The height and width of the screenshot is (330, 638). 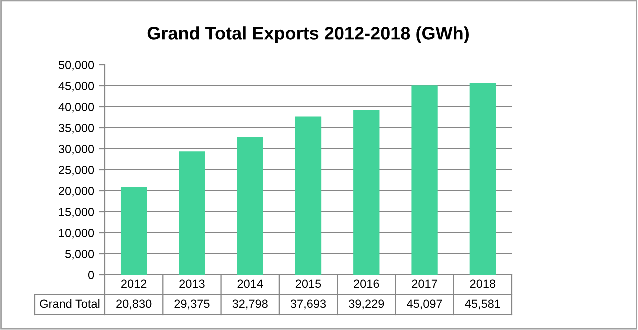 What do you see at coordinates (309, 284) in the screenshot?
I see `x-tick-label: 2015` at bounding box center [309, 284].